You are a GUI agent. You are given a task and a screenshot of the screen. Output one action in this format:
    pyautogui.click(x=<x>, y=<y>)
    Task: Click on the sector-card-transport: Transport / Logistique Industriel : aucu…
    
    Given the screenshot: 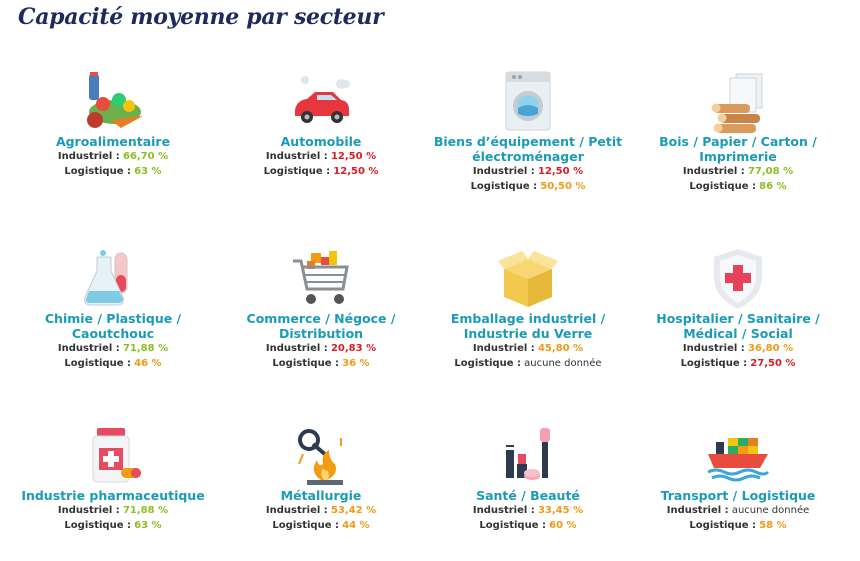 What is the action you would take?
    pyautogui.click(x=738, y=478)
    